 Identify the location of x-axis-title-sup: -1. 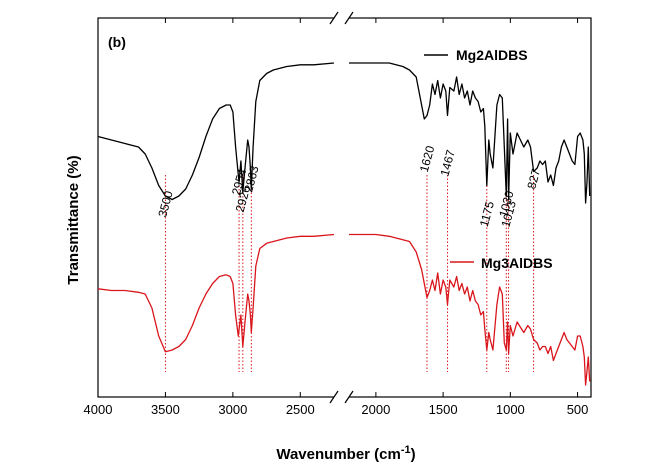
(406, 450).